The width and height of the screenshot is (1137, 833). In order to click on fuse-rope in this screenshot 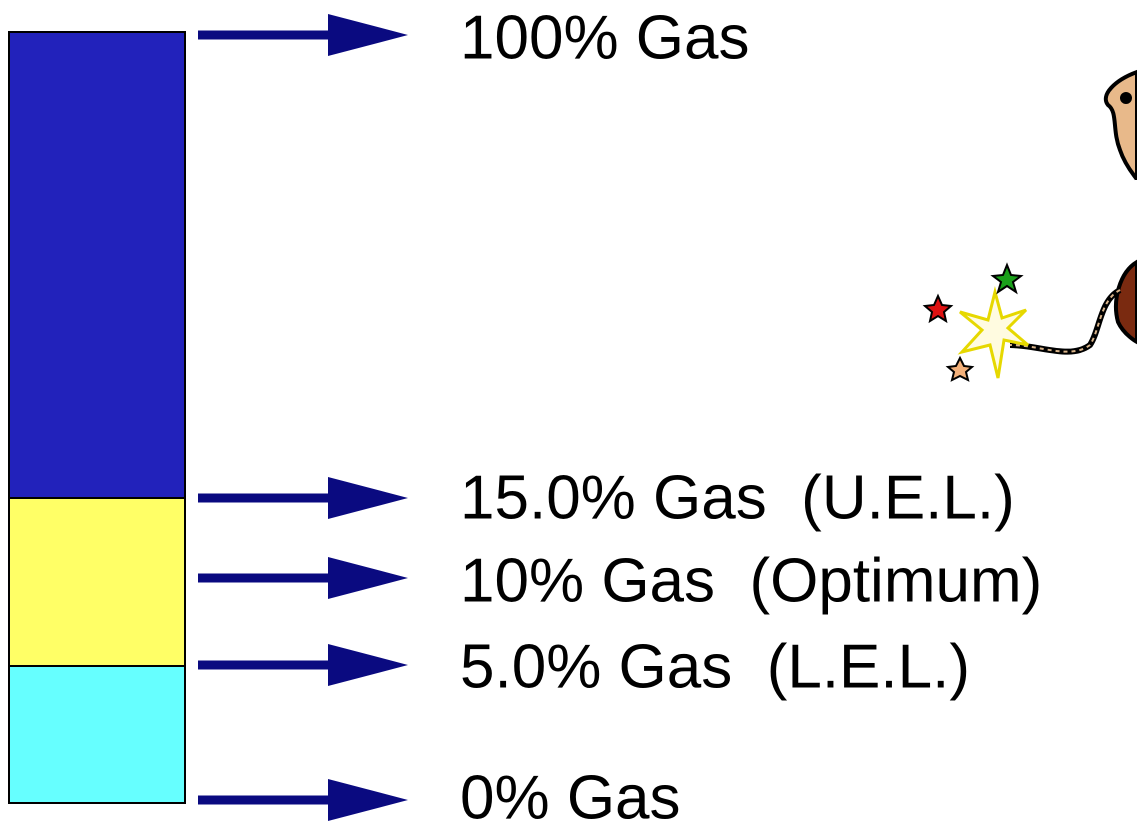, I will do `click(1065, 321)`.